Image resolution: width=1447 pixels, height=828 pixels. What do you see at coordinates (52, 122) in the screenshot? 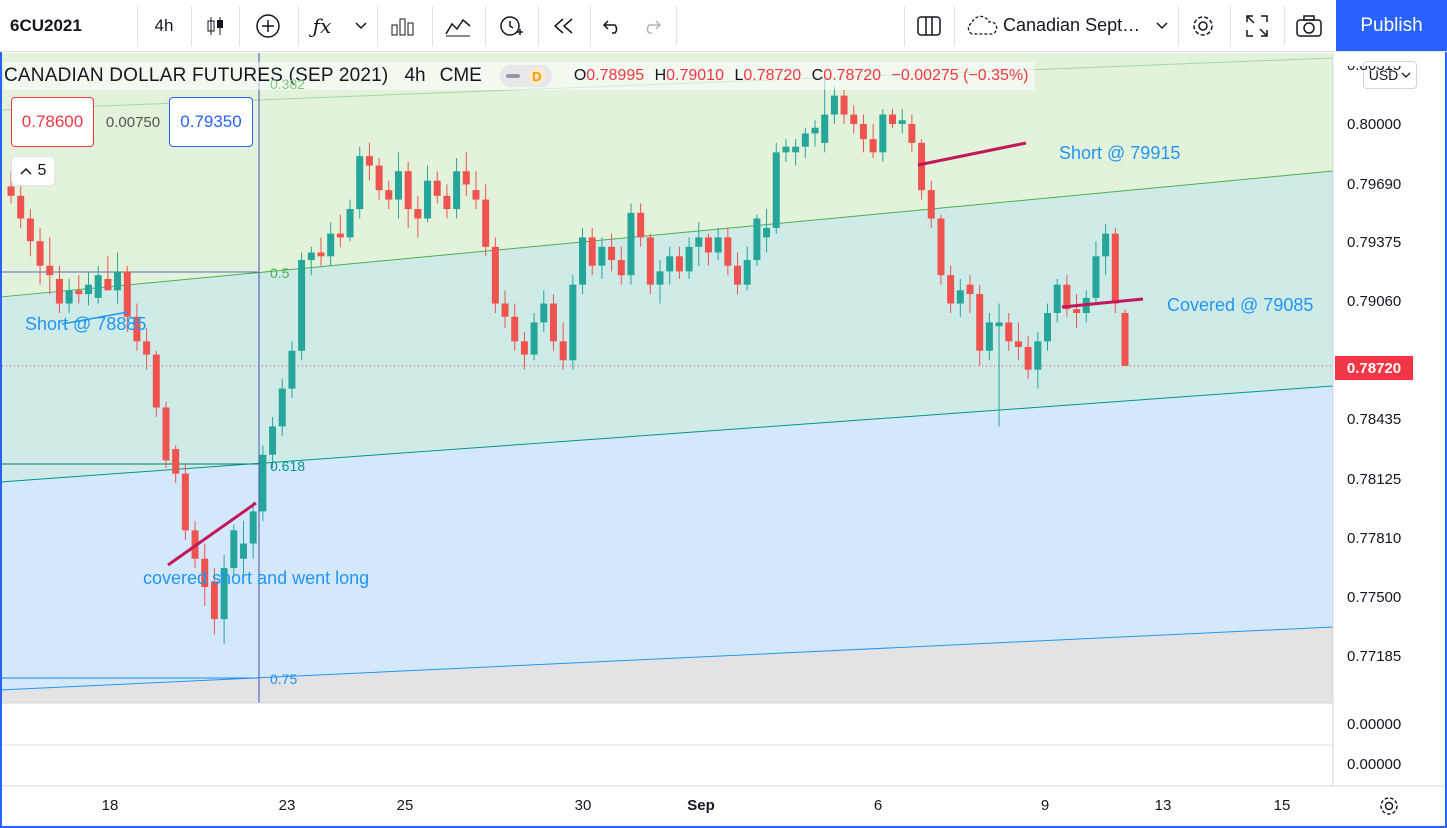
I see `sell-button: 0.78600` at bounding box center [52, 122].